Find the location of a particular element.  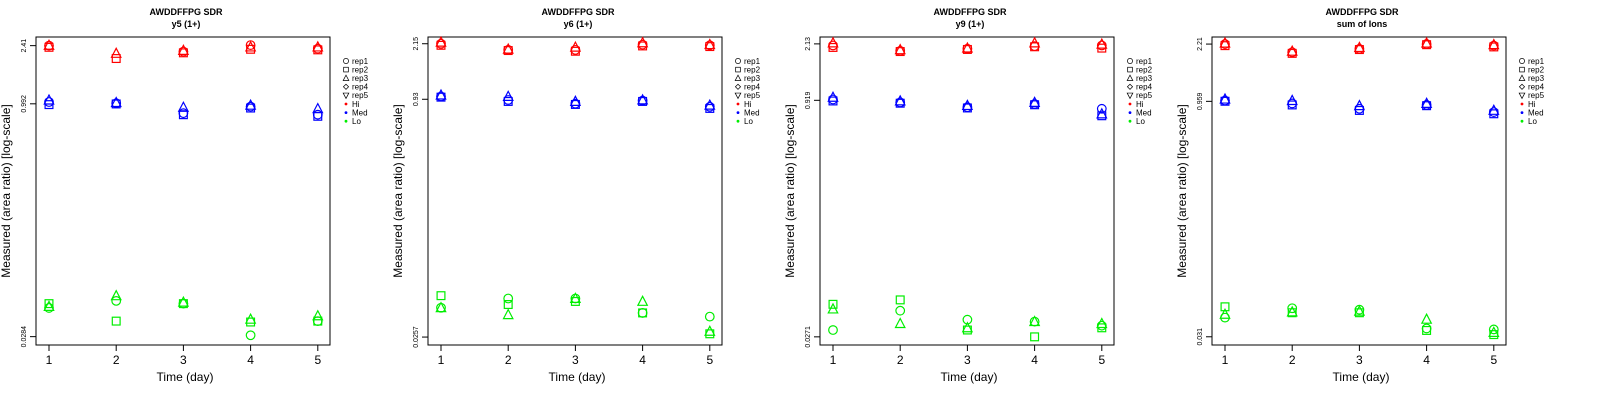

legend-label-rep3: rep3 is located at coordinates (360, 78).